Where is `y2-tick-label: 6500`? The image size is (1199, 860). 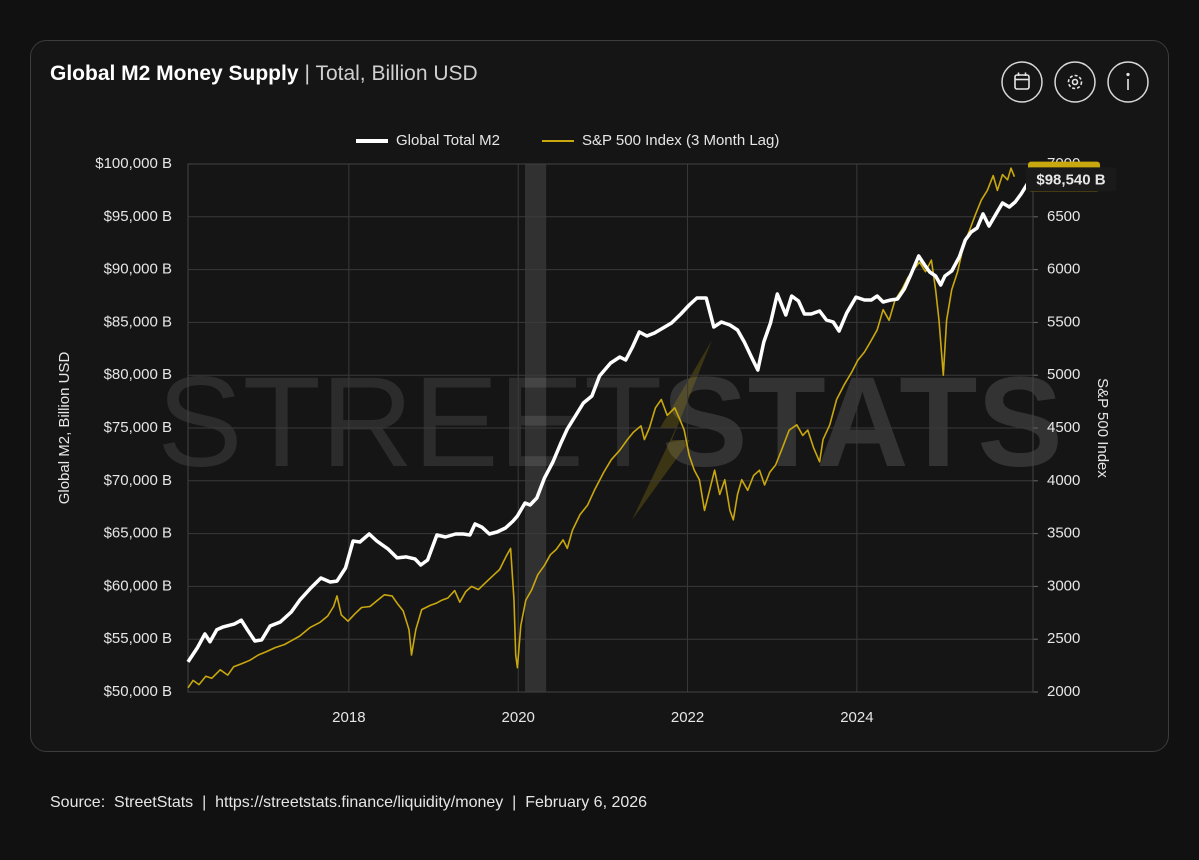 y2-tick-label: 6500 is located at coordinates (1063, 216).